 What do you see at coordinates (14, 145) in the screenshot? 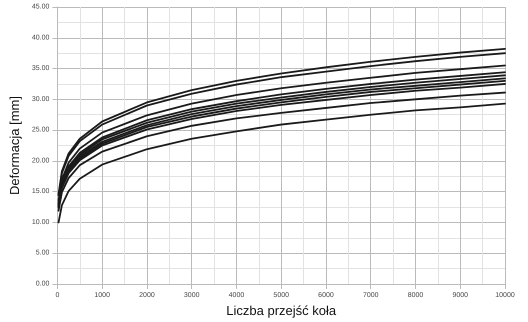
I see `y-axis-title: Deformacja [mm]` at bounding box center [14, 145].